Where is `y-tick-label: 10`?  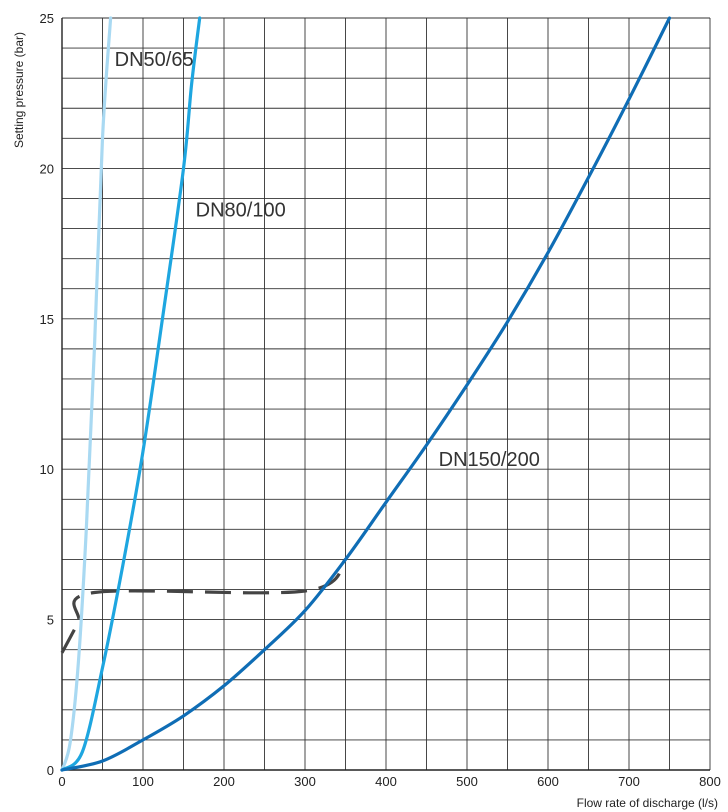
y-tick-label: 10 is located at coordinates (47, 469).